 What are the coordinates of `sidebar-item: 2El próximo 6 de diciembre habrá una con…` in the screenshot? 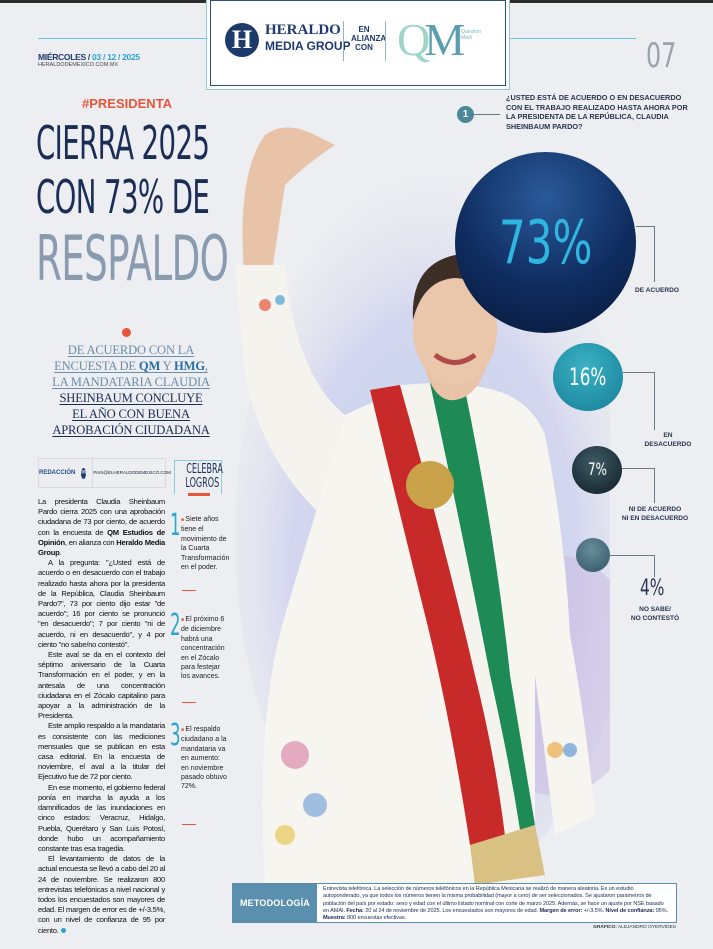 It's located at (199, 657).